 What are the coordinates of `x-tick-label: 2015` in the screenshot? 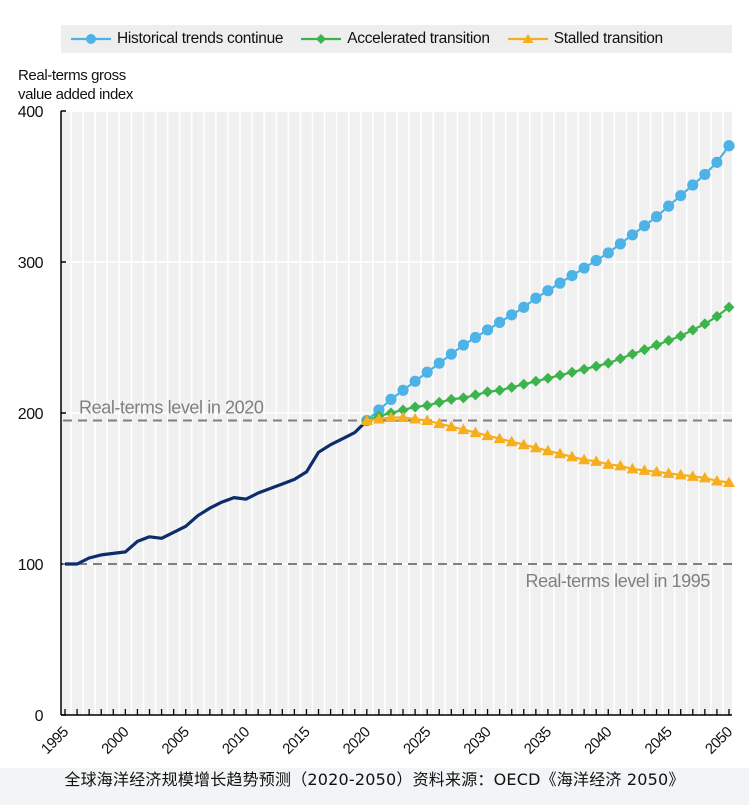 It's located at (296, 741).